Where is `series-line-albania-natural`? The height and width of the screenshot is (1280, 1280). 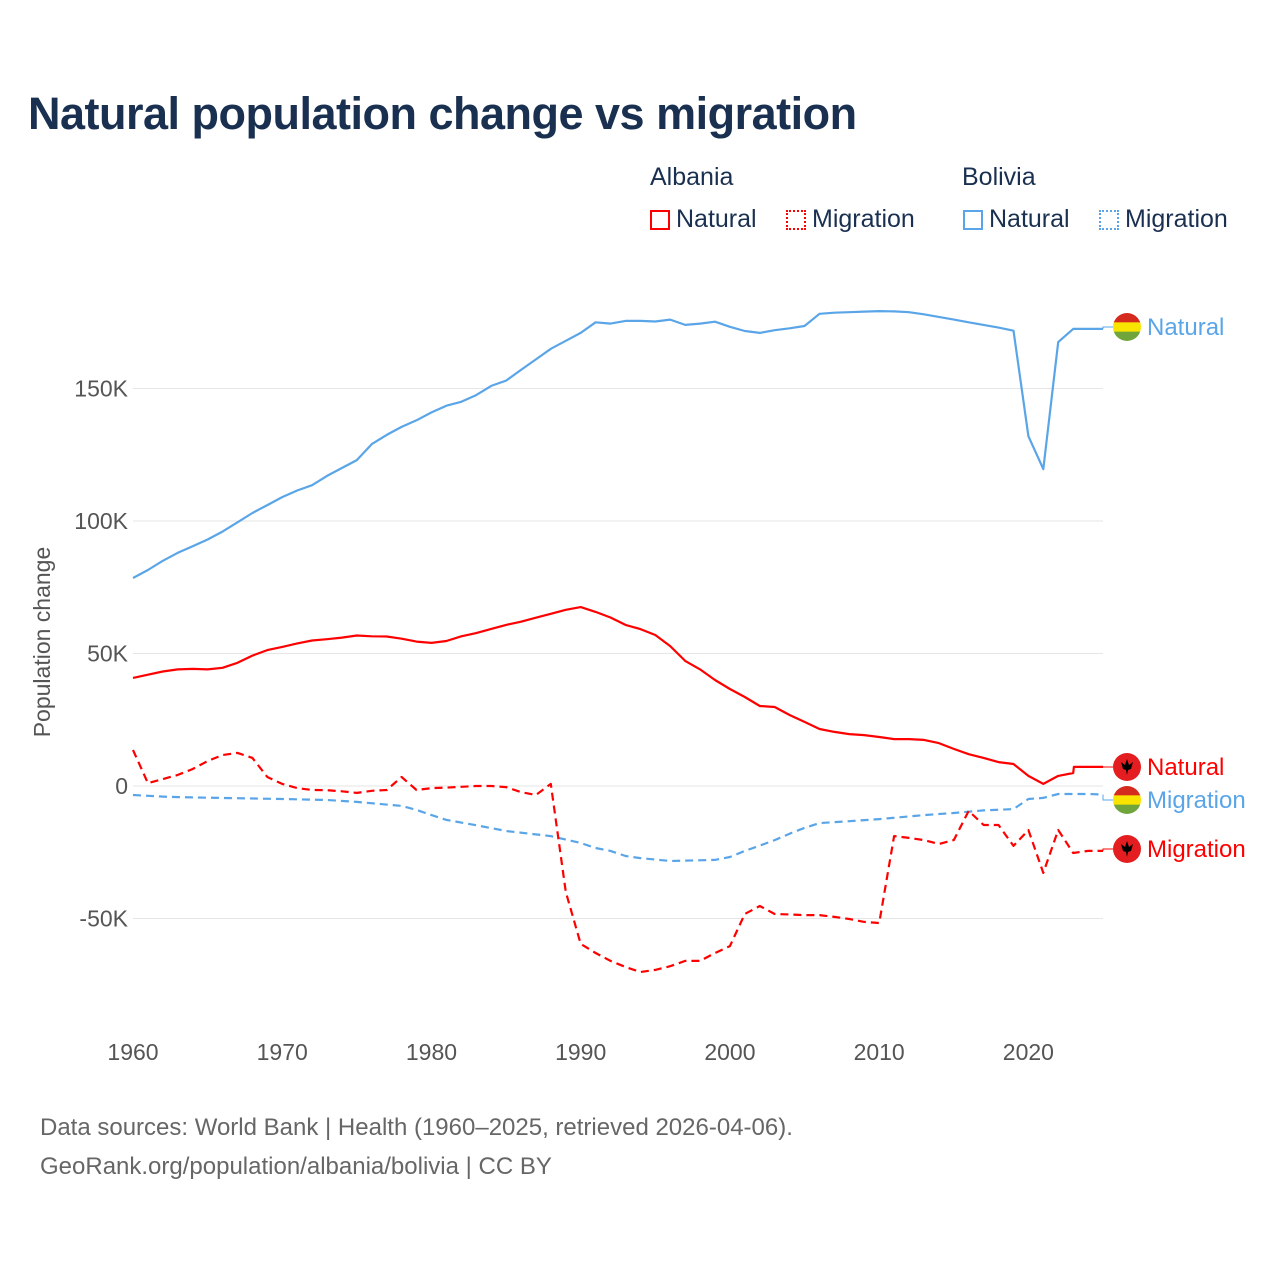
series-line-albania-natural is located at coordinates (617, 695).